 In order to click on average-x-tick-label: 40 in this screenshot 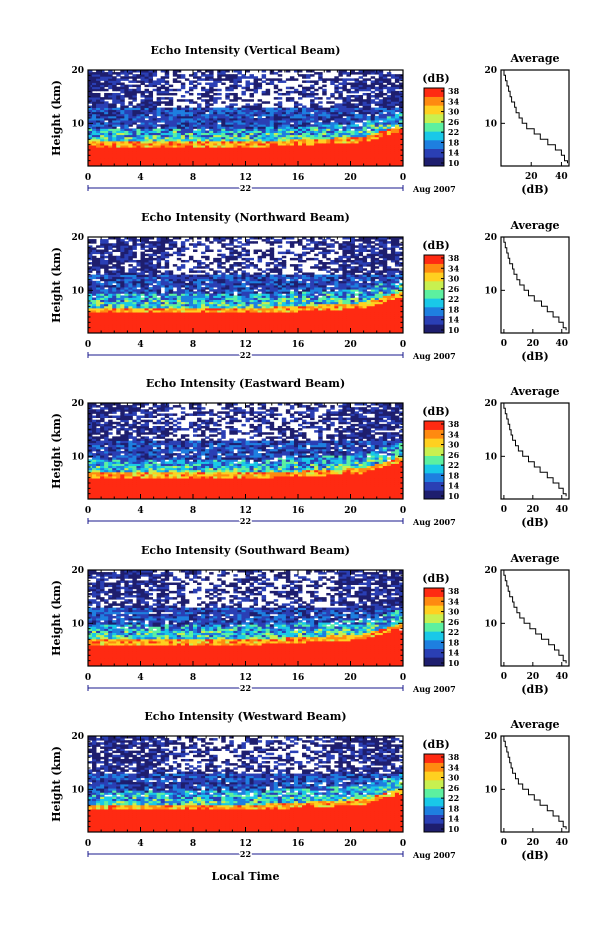, I will do `click(561, 177)`.